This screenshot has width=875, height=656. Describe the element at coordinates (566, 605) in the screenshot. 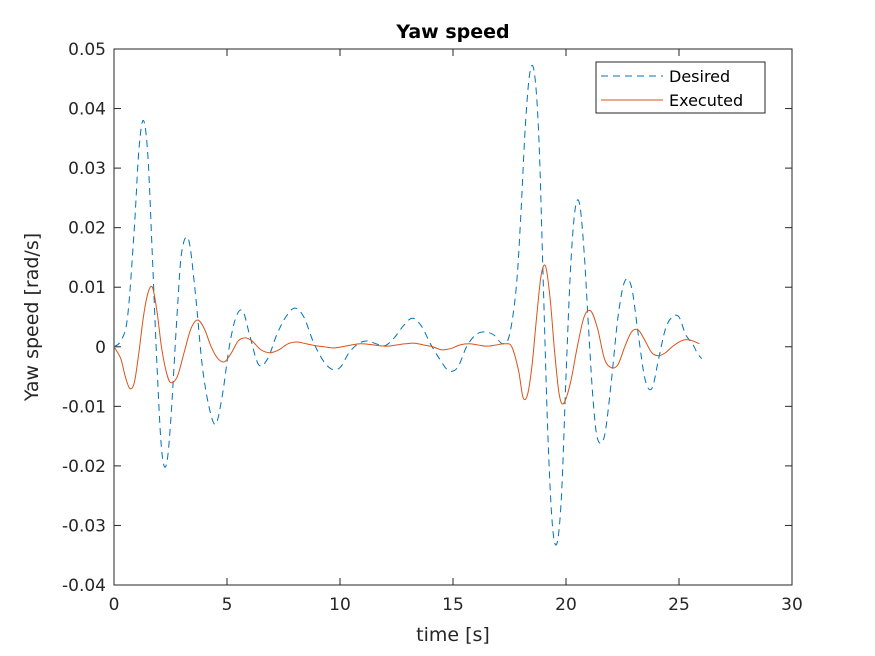

I see `x-tick-label: 20` at that location.